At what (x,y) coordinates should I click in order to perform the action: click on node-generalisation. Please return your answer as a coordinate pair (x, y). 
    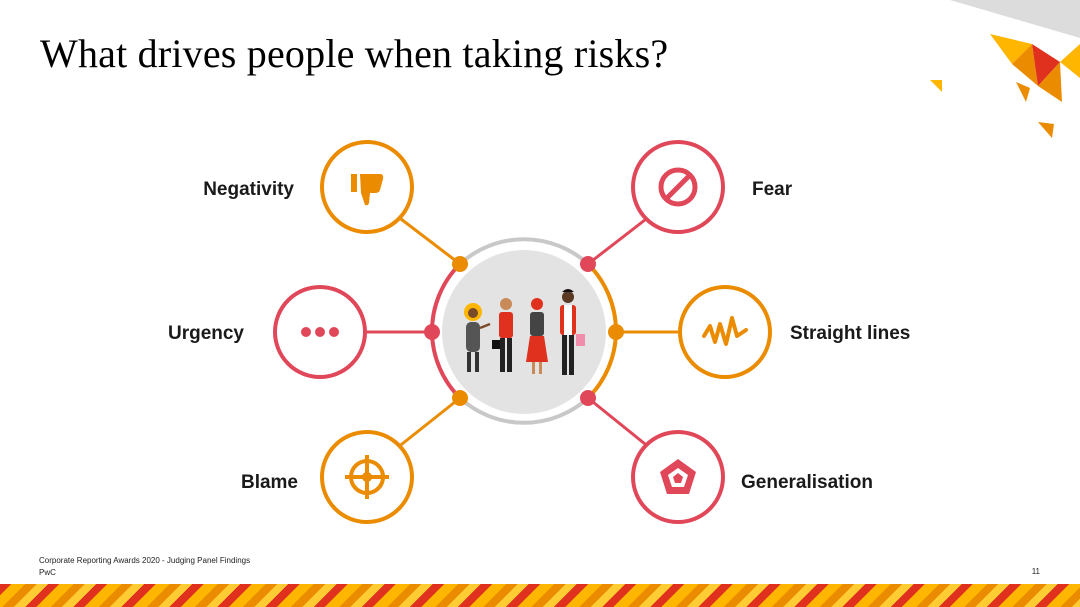
    Looking at the image, I should click on (678, 477).